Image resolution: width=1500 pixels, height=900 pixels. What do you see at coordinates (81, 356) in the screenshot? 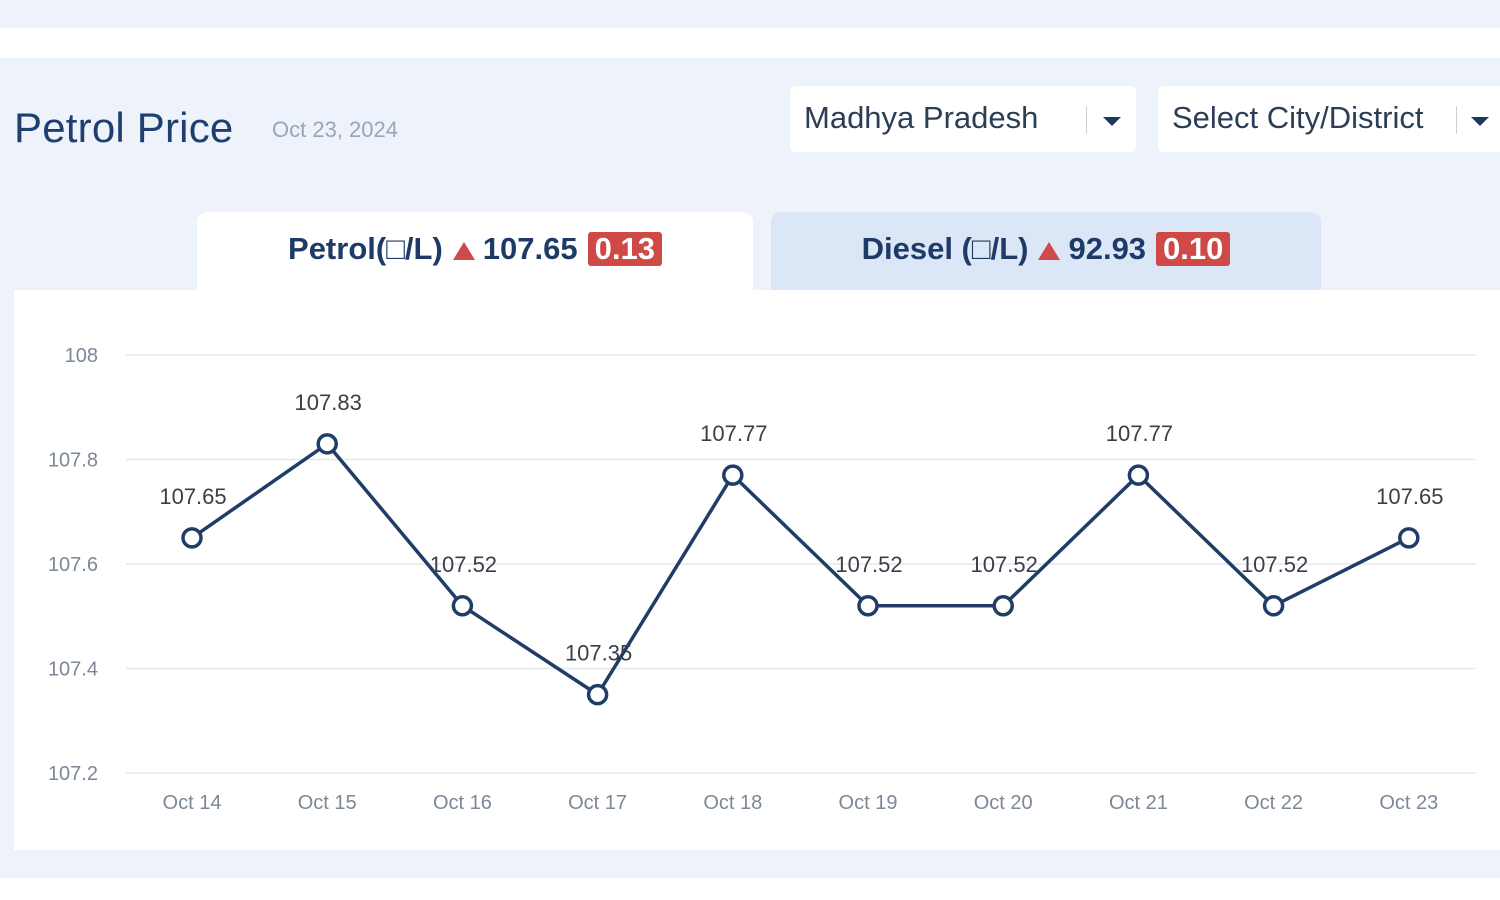
I see `y-tick-label: 108` at bounding box center [81, 356].